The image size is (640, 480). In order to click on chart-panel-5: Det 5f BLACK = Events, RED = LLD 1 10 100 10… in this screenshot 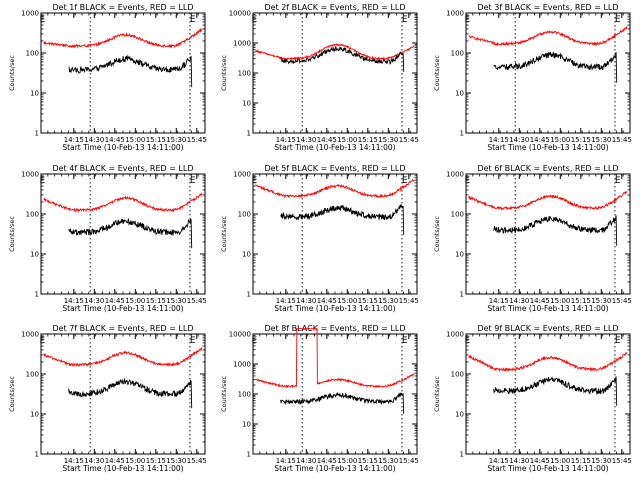, I will do `click(319, 238)`.